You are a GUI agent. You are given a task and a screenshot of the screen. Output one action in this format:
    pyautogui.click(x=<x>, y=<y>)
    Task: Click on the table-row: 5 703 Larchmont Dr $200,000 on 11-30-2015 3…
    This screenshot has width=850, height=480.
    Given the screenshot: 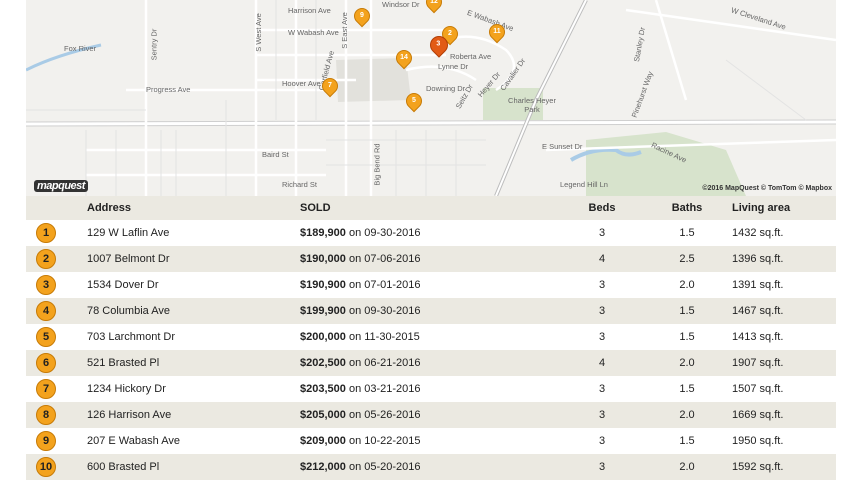 What is the action you would take?
    pyautogui.click(x=431, y=337)
    